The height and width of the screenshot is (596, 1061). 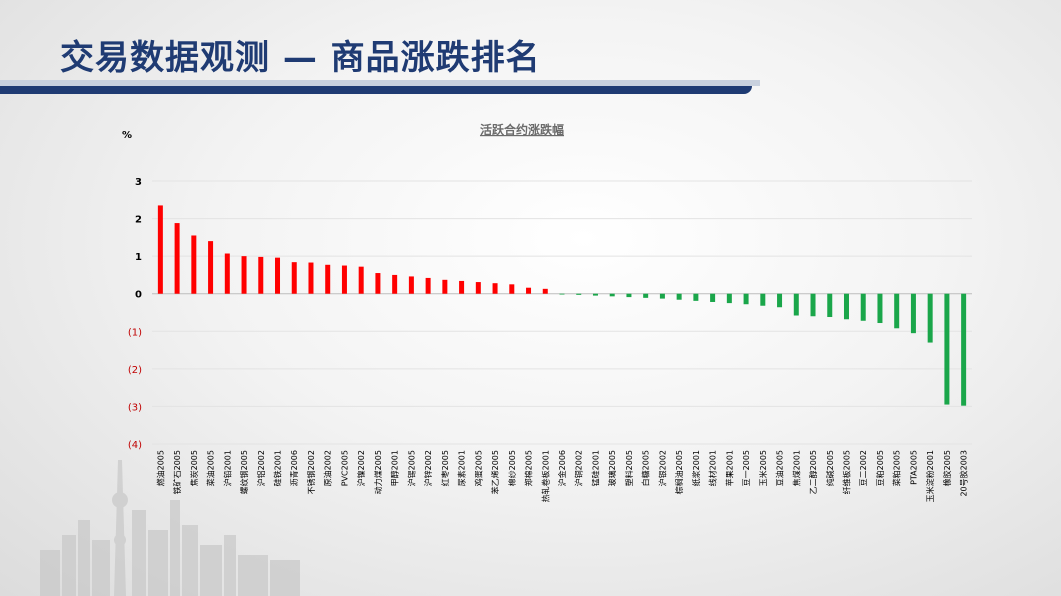 What do you see at coordinates (138, 220) in the screenshot?
I see `y-tick-label: 2` at bounding box center [138, 220].